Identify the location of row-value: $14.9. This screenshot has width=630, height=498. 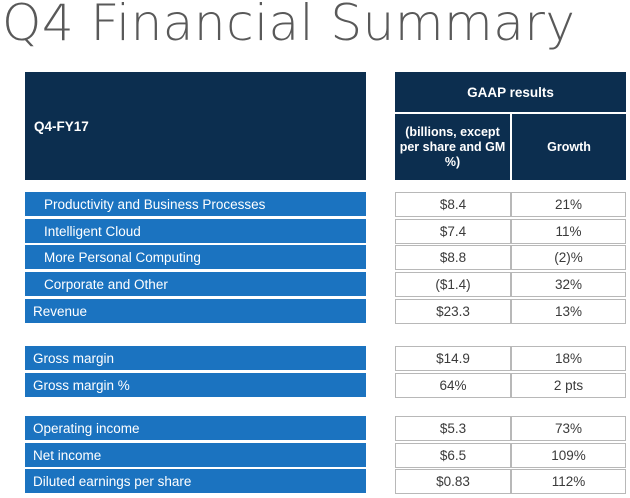
(453, 358).